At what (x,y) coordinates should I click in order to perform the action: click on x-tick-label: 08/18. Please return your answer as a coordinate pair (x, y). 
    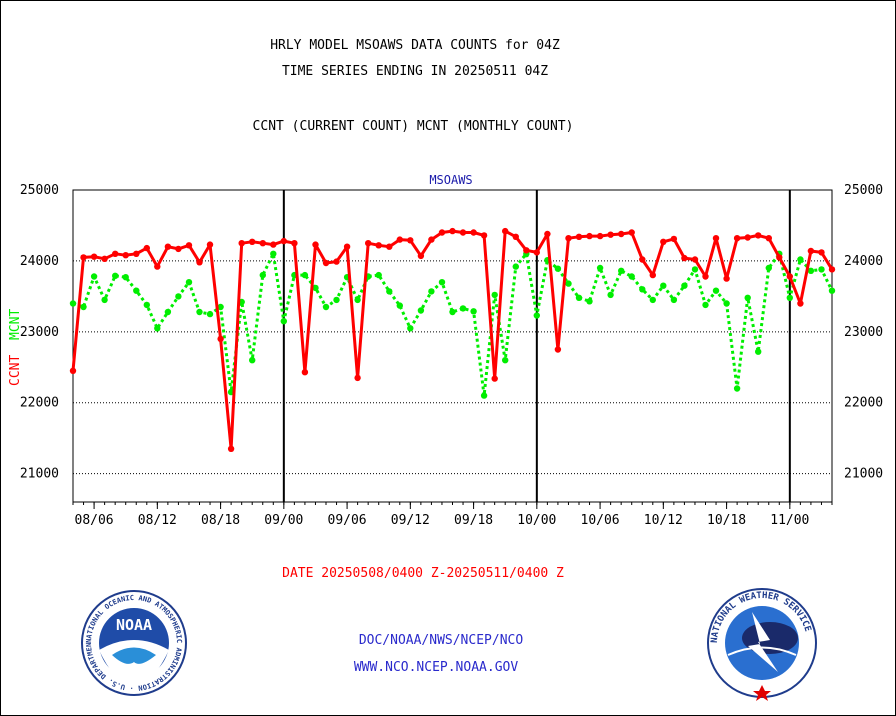
    Looking at the image, I should click on (220, 520).